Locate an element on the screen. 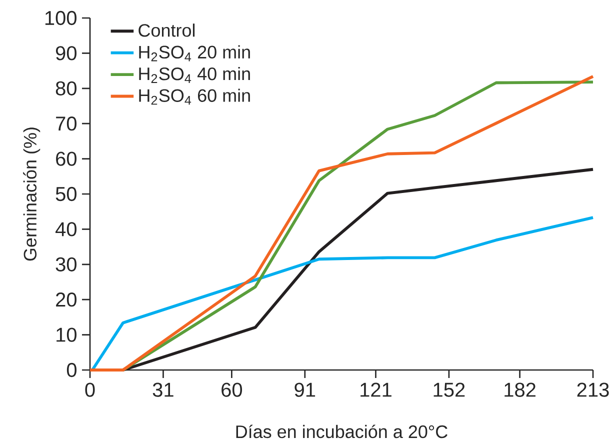 This screenshot has height=447, width=615. x-tick-label: 0 is located at coordinates (90, 389).